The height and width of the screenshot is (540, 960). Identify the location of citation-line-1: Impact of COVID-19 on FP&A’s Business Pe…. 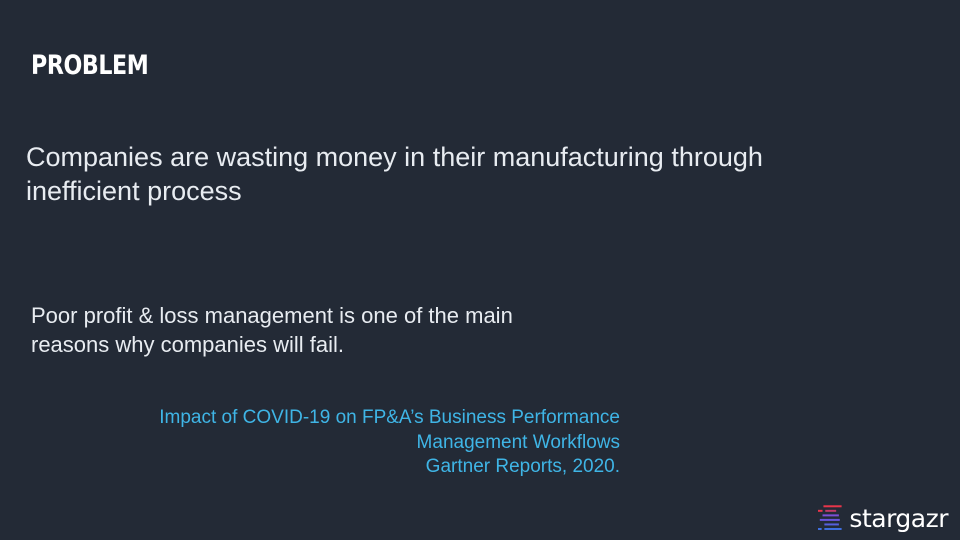
(389, 417).